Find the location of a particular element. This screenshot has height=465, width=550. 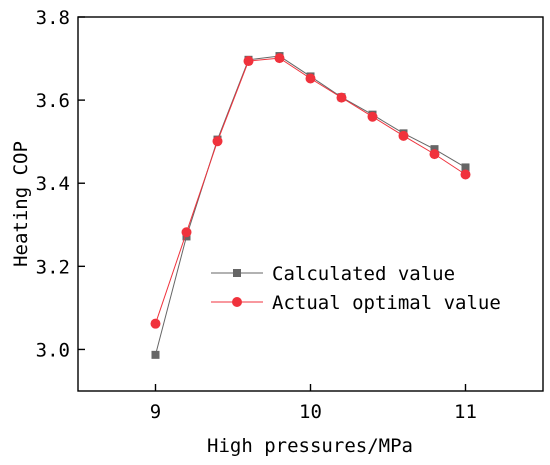

y-tick-label: 3.8 is located at coordinates (53, 18).